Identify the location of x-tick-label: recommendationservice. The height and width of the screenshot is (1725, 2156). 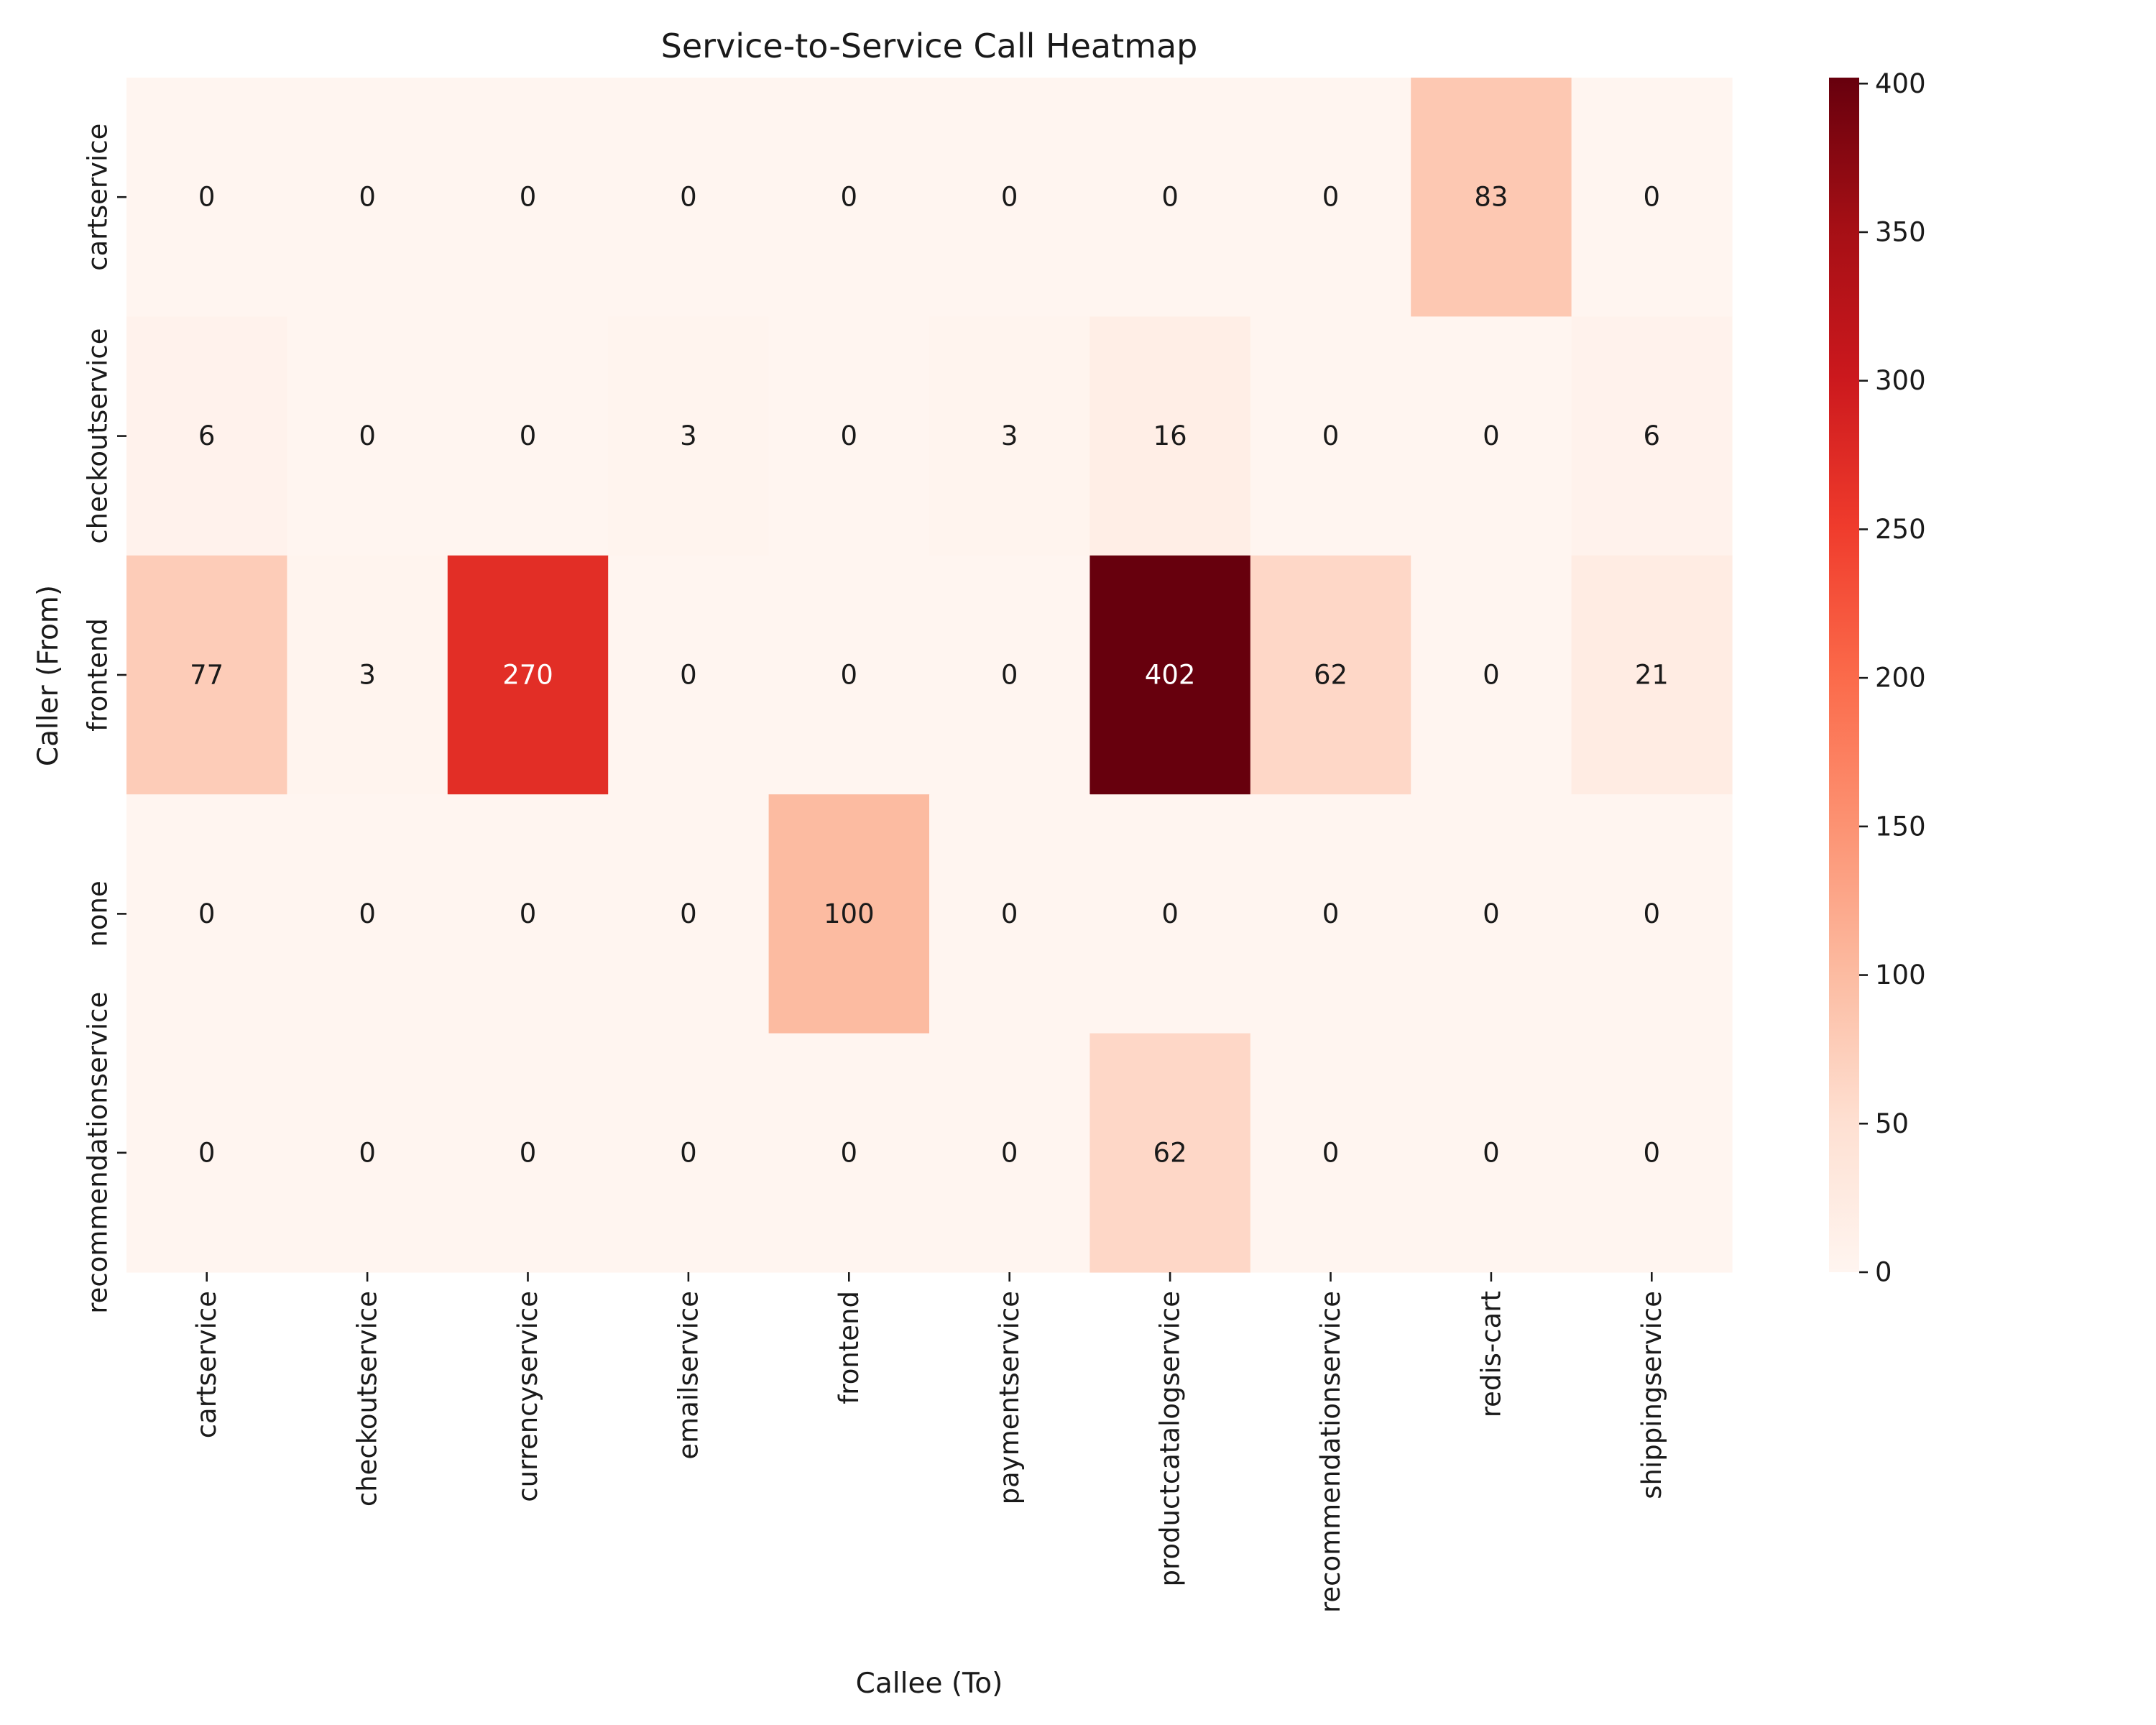
(1330, 1452).